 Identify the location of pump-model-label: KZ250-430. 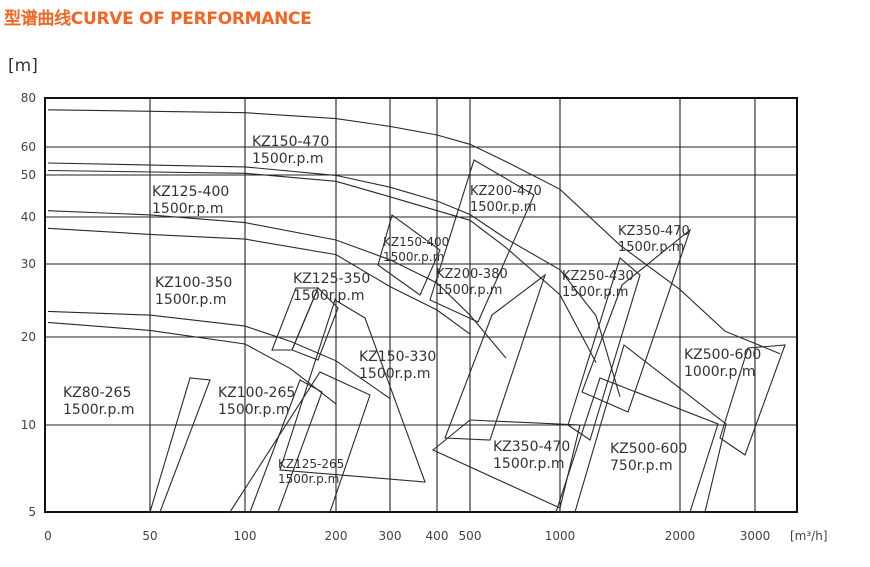
(598, 276).